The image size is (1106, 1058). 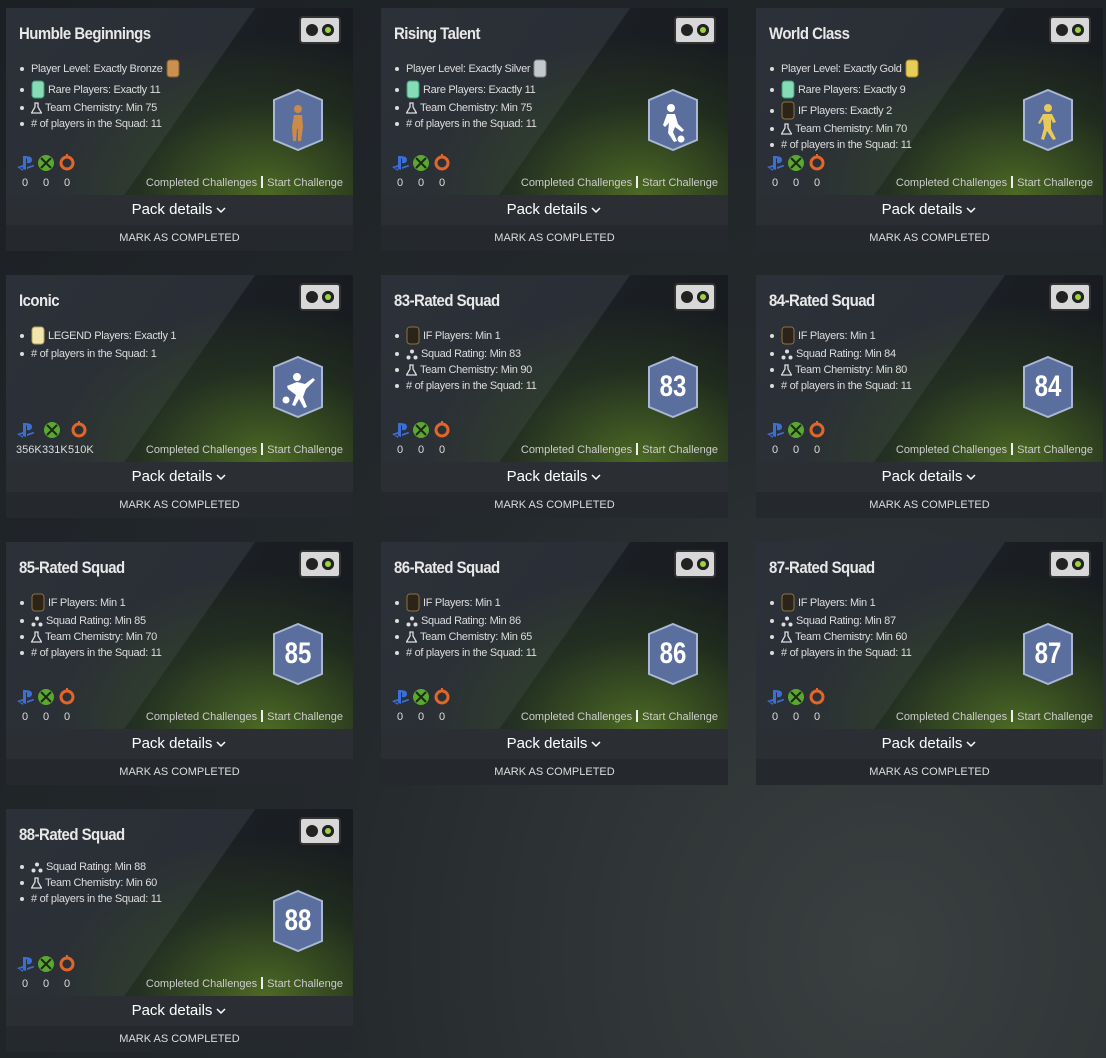 I want to click on badge: 86, so click(x=673, y=656).